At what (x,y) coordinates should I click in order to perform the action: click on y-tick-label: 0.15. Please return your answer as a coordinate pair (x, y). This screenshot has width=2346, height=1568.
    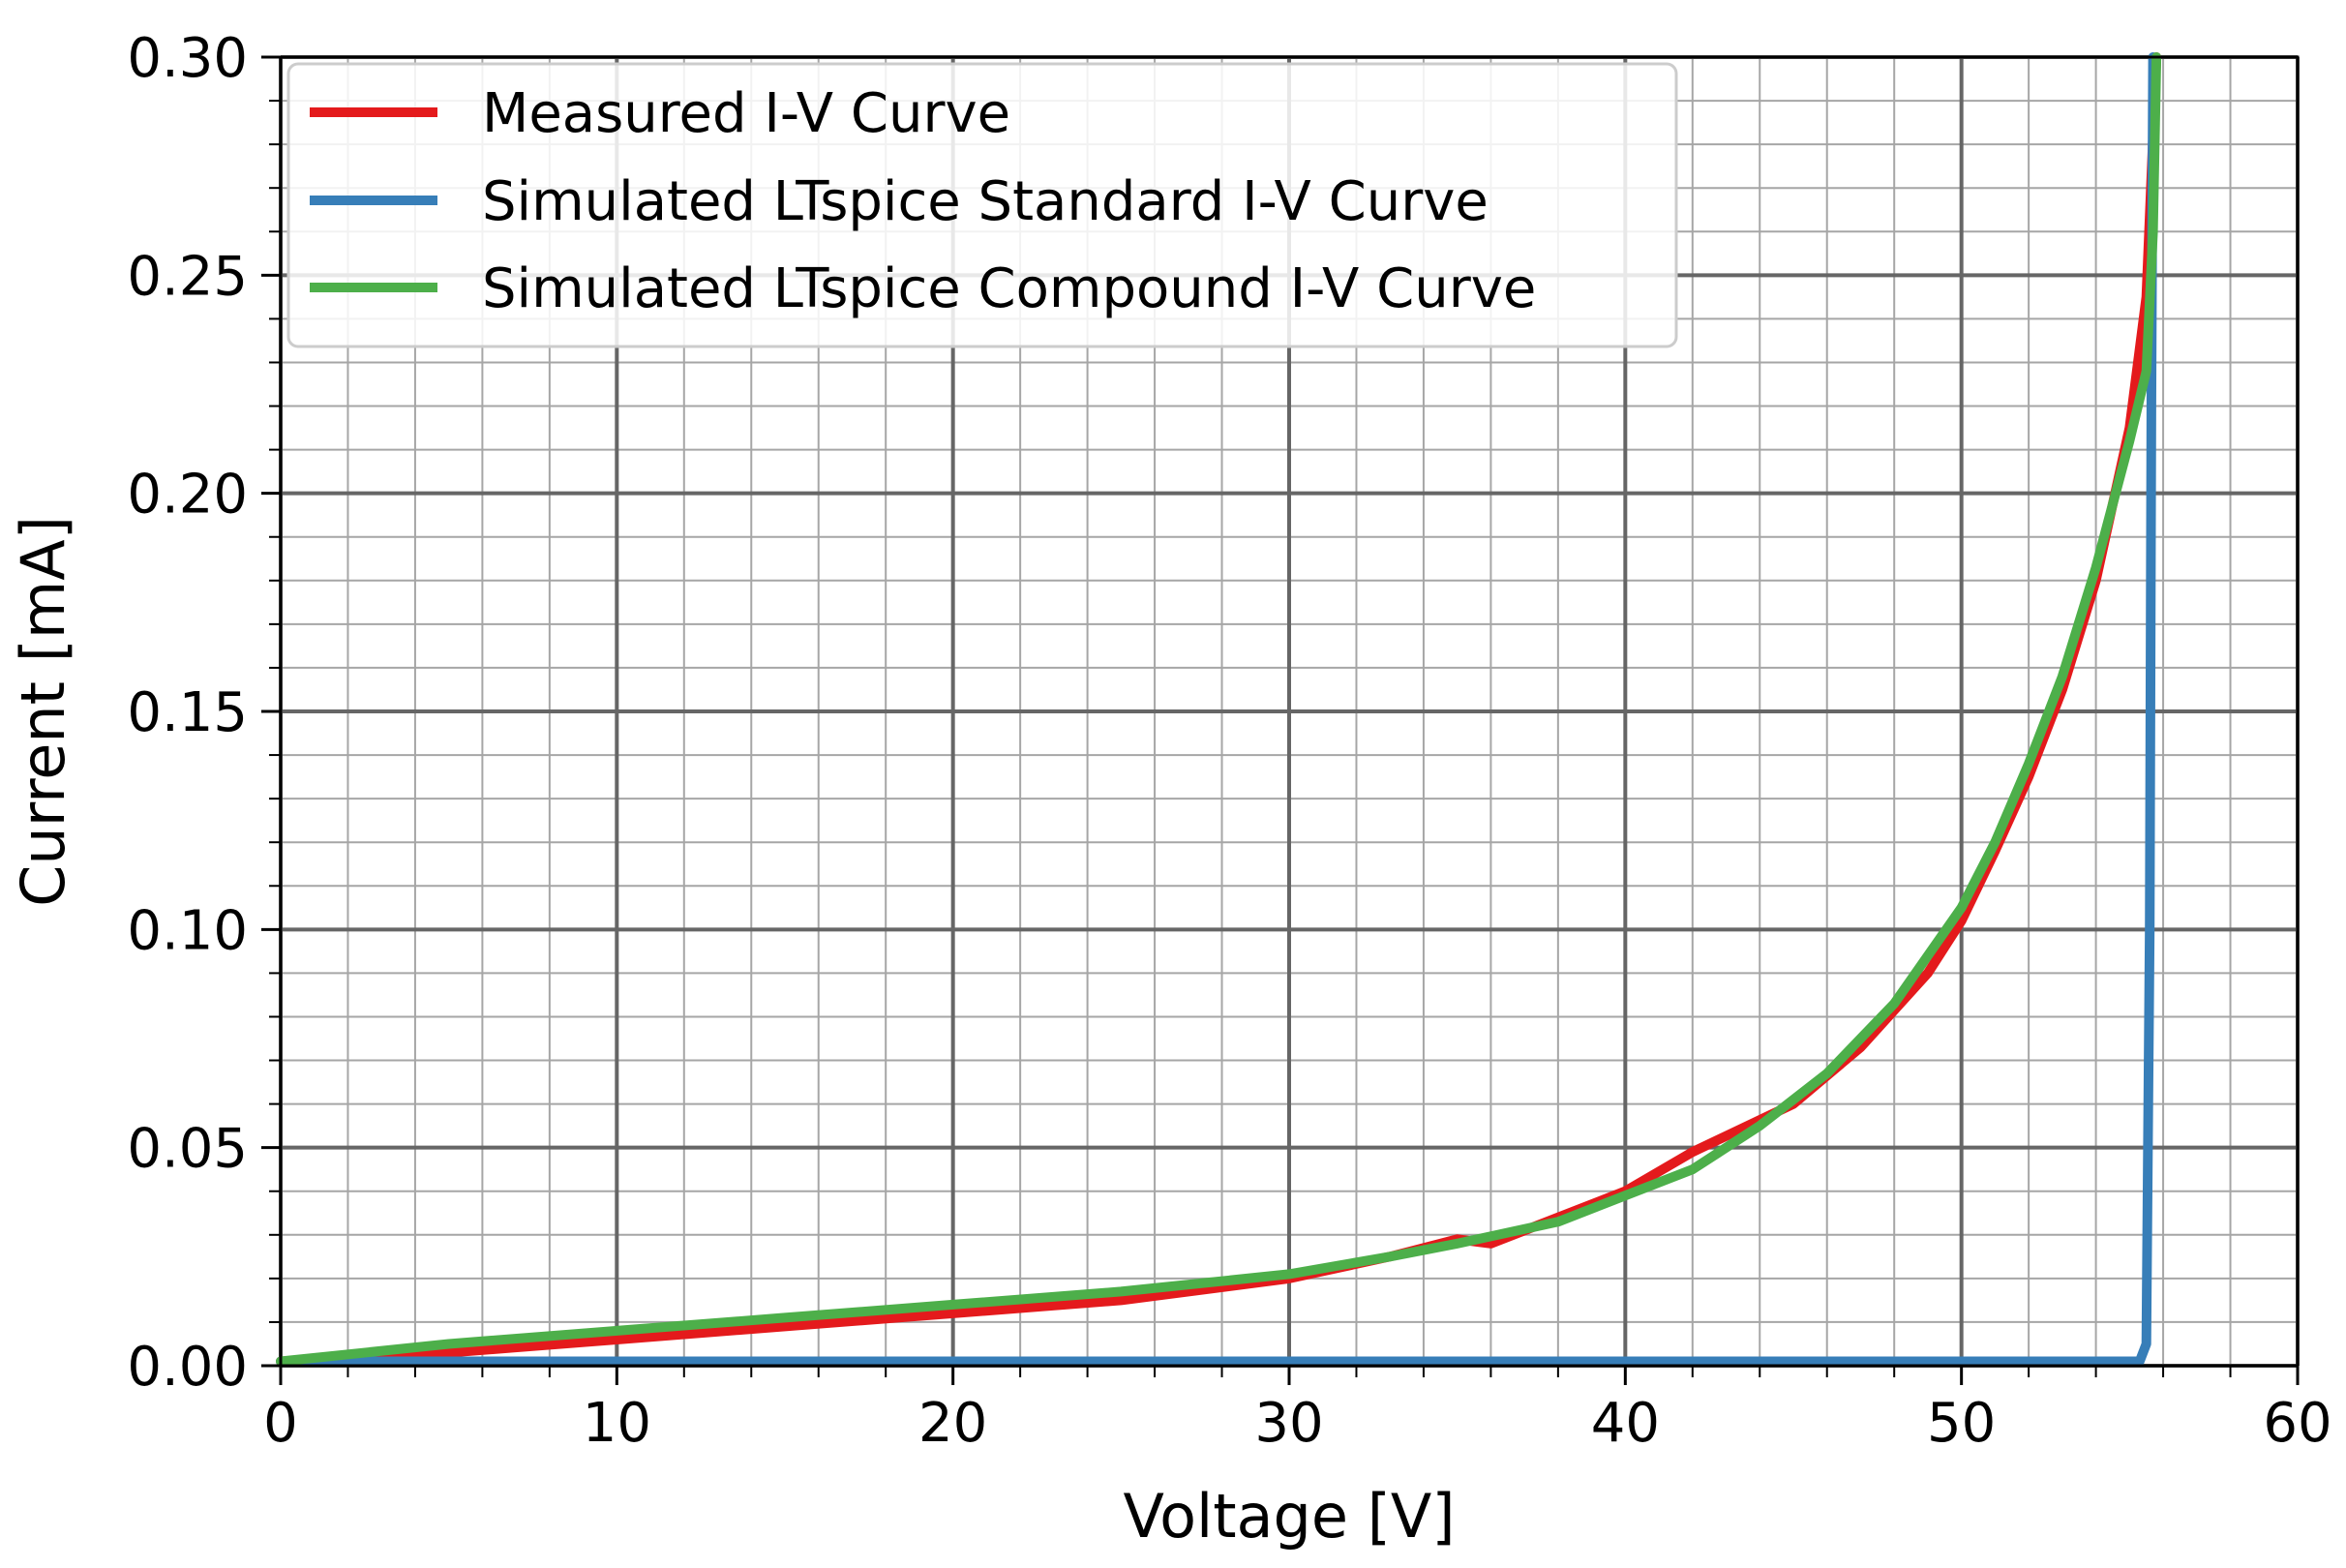
    Looking at the image, I should click on (187, 712).